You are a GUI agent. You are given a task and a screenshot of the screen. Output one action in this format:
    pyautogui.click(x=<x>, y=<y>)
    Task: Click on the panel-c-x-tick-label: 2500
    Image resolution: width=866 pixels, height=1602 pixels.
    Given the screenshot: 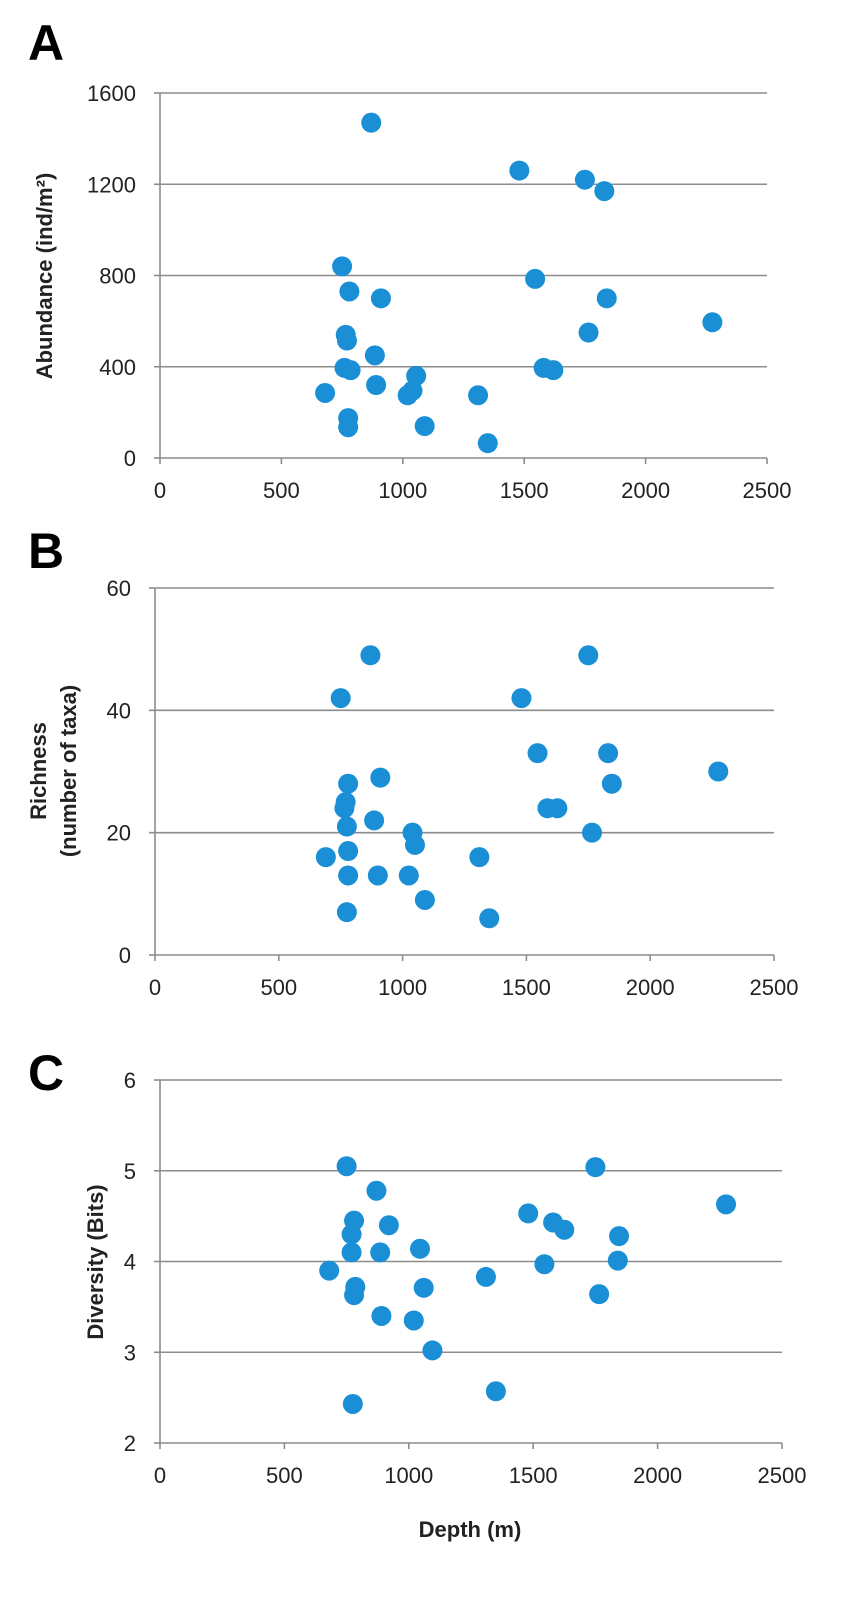 What is the action you would take?
    pyautogui.click(x=782, y=1475)
    